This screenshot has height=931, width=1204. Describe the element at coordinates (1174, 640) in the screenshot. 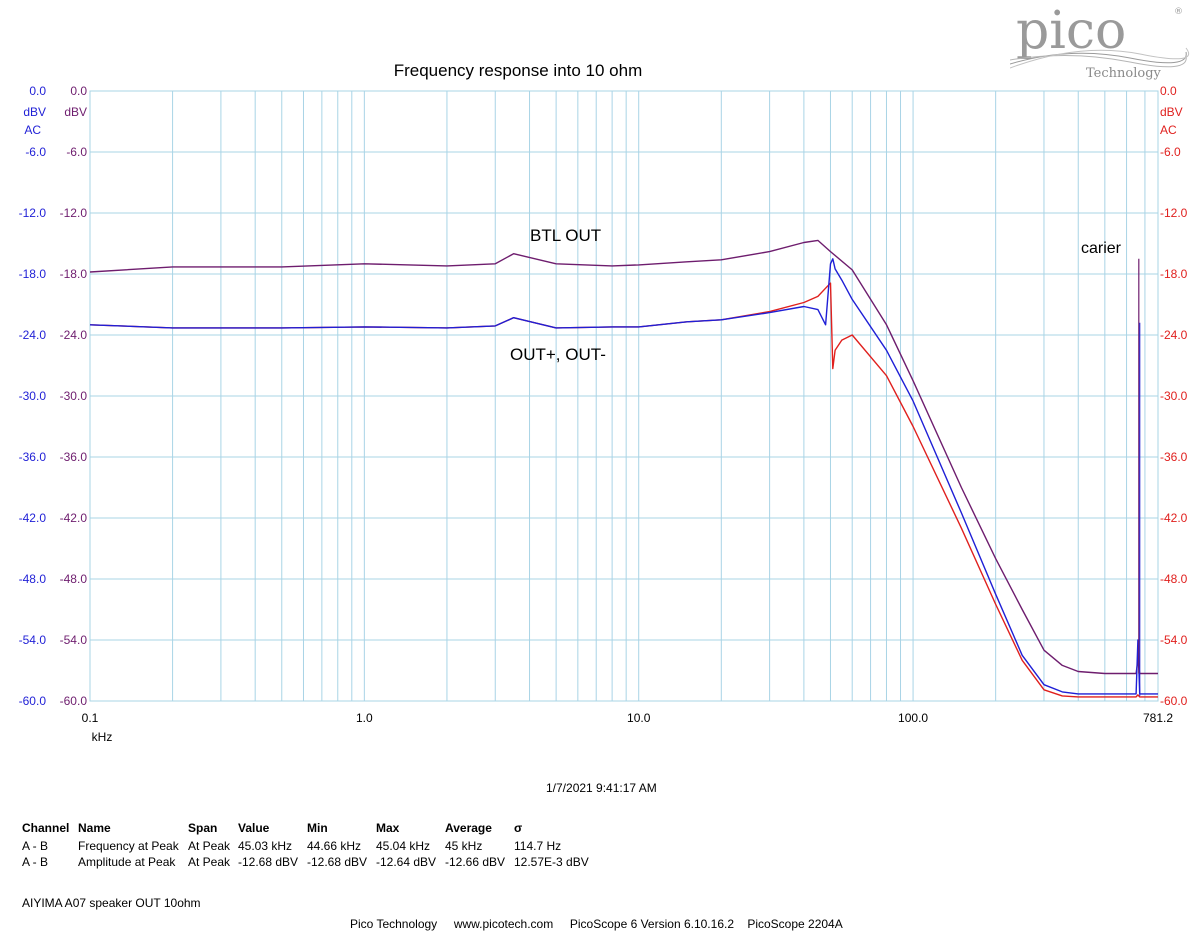

I see `y-tick-label-right: -54.0` at that location.